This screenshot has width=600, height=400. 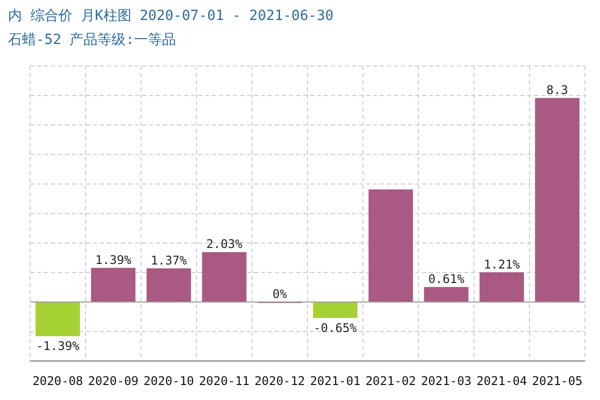 What do you see at coordinates (225, 244) in the screenshot?
I see `data-label: 2.03%` at bounding box center [225, 244].